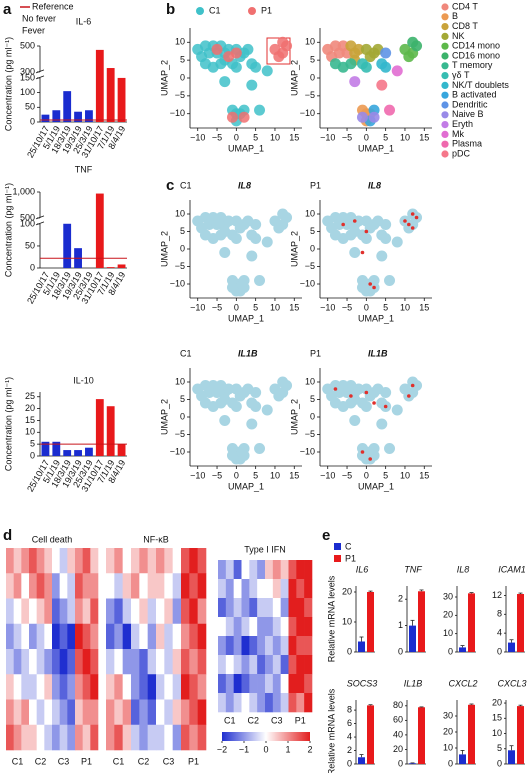 This screenshot has height=773, width=528. I want to click on x-axis-label: UMAP_1, so click(246, 148).